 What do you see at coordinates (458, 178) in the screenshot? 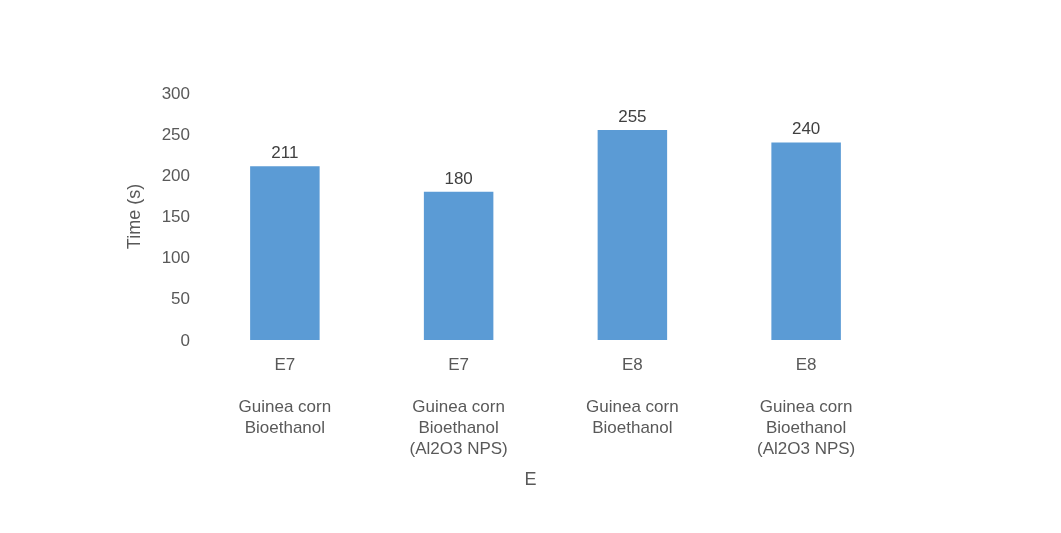
I see `data-label: 180` at bounding box center [458, 178].